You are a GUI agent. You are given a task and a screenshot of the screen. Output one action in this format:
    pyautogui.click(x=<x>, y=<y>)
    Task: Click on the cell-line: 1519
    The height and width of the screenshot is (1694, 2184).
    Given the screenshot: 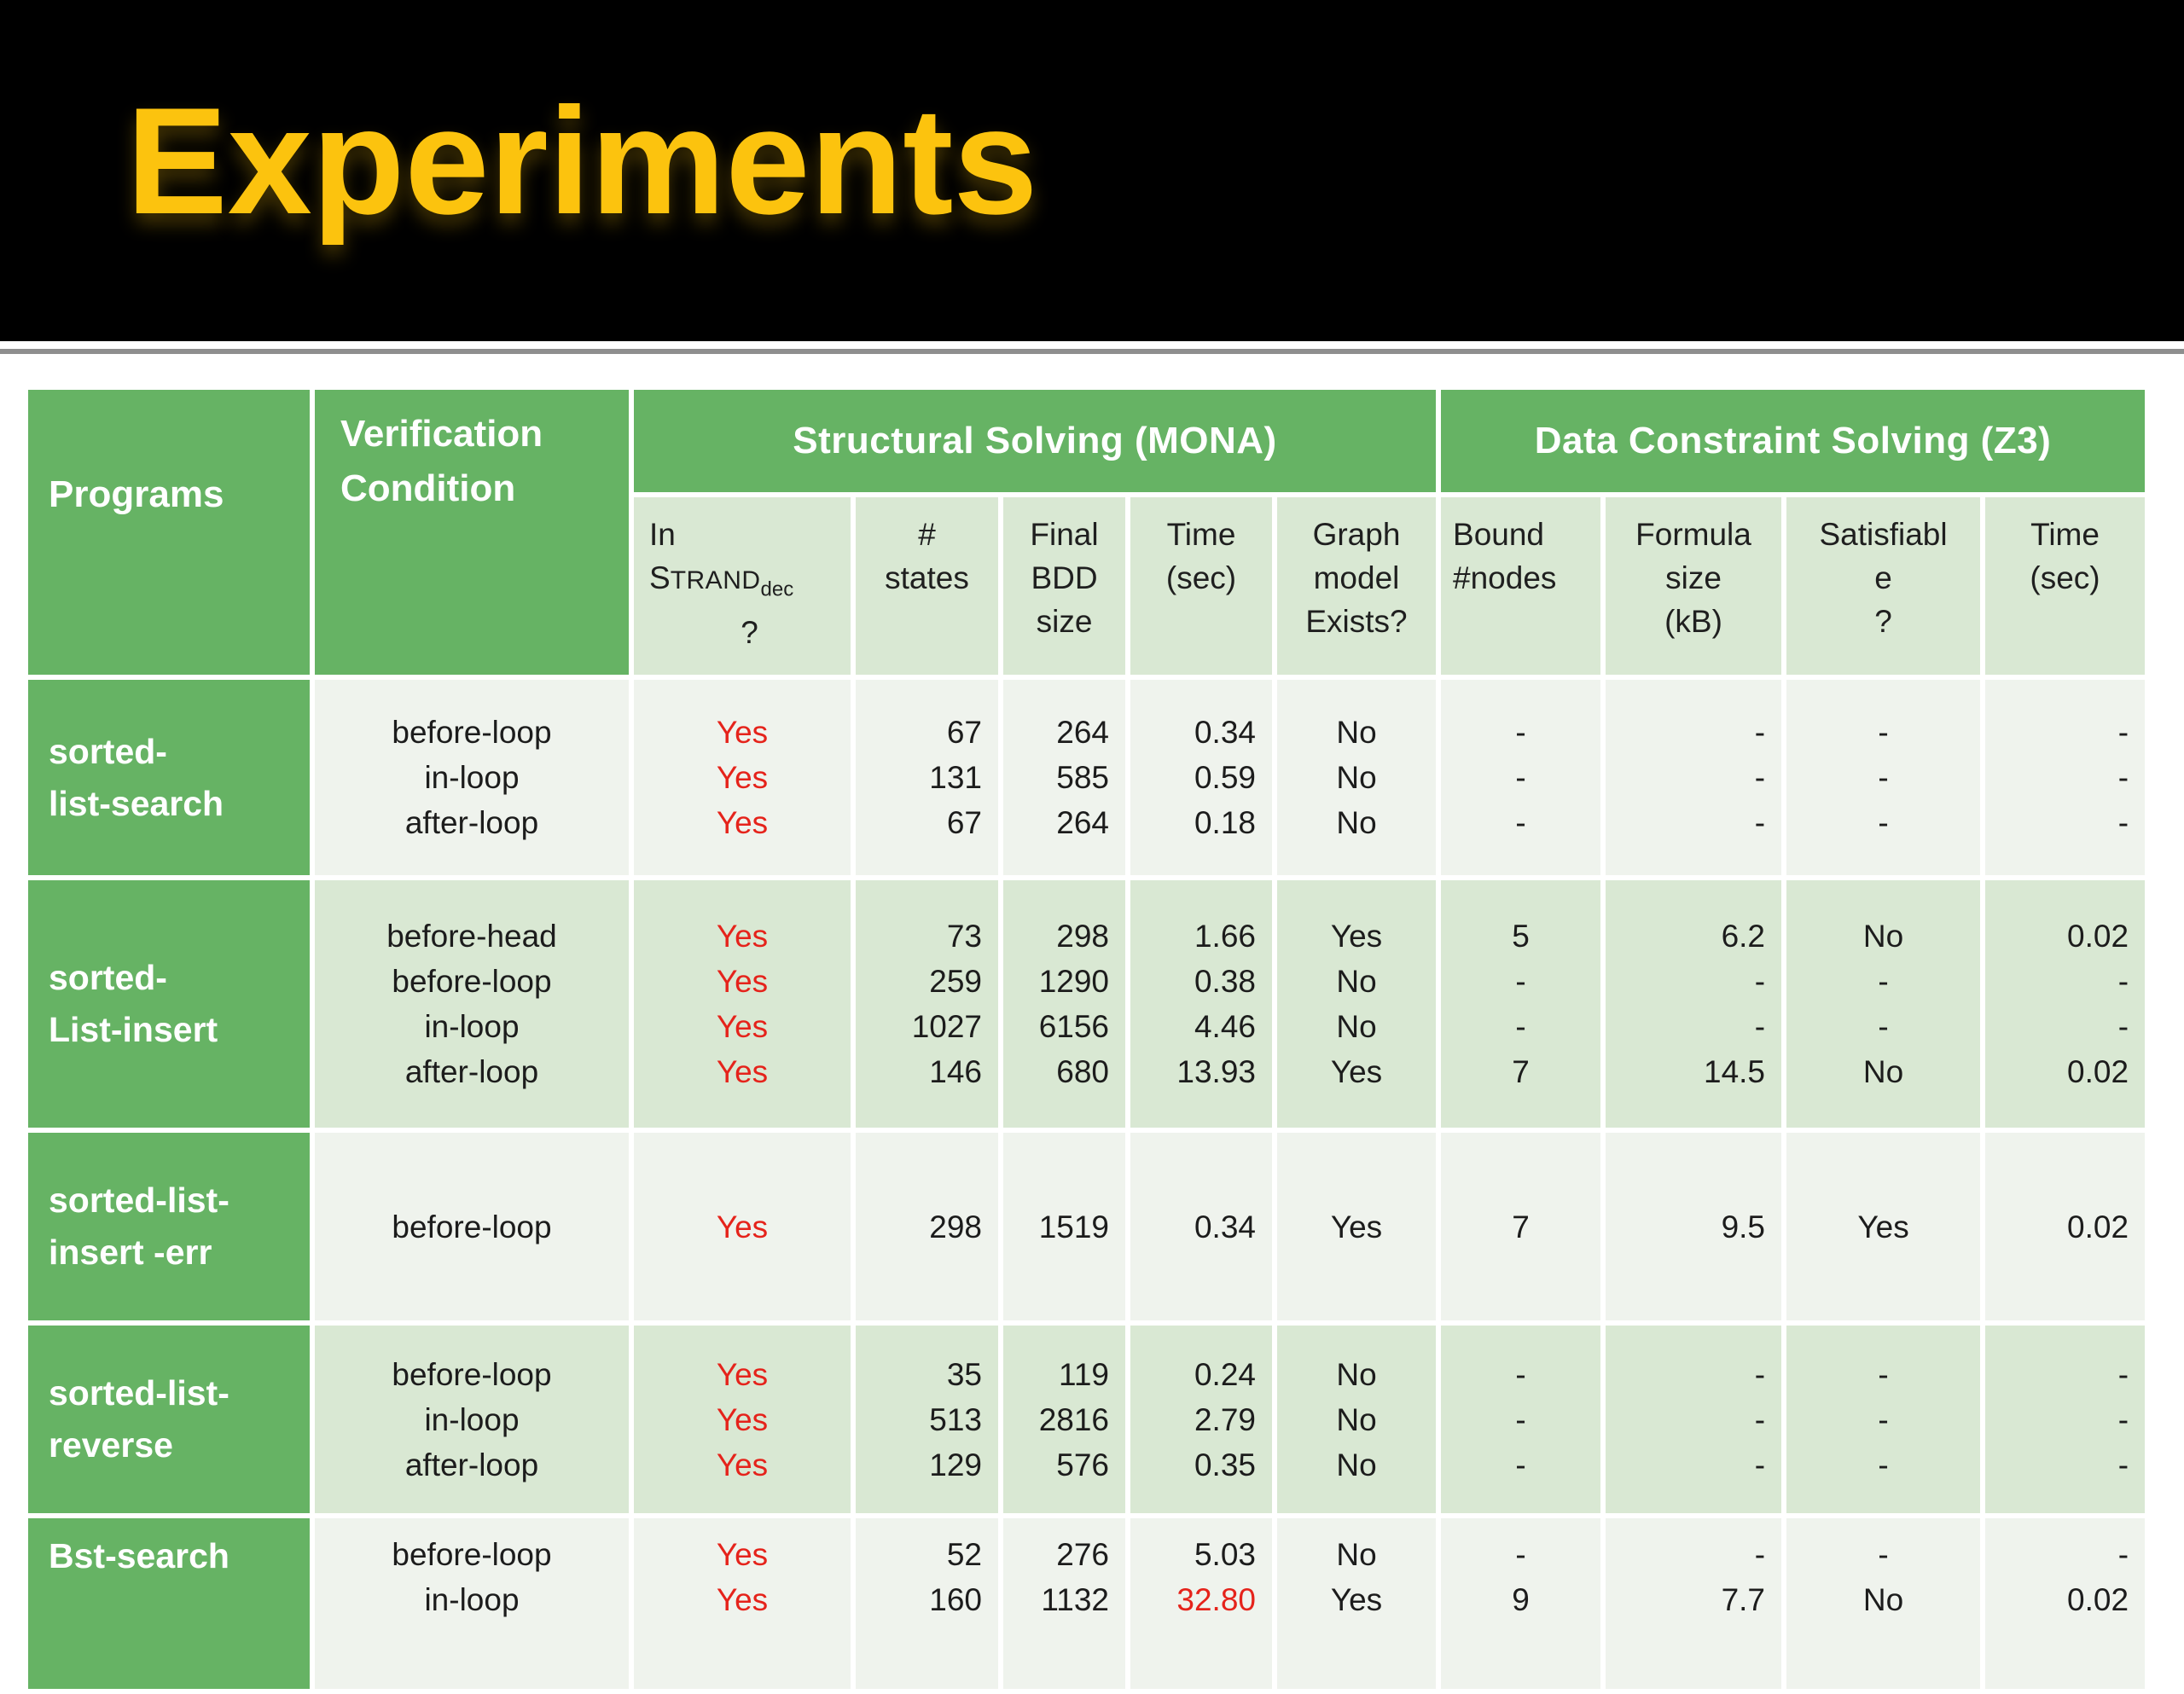 What is the action you would take?
    pyautogui.click(x=1073, y=1226)
    